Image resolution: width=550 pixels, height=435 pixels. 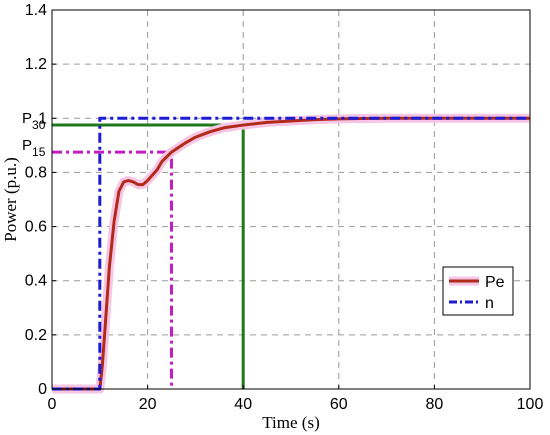 I want to click on x-tick-label: 20, so click(x=148, y=404).